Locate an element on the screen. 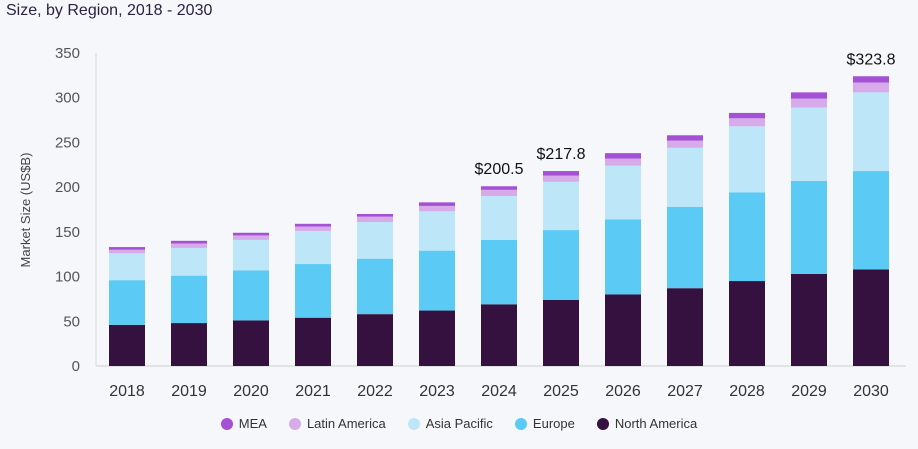  legend-item: Europe is located at coordinates (544, 423).